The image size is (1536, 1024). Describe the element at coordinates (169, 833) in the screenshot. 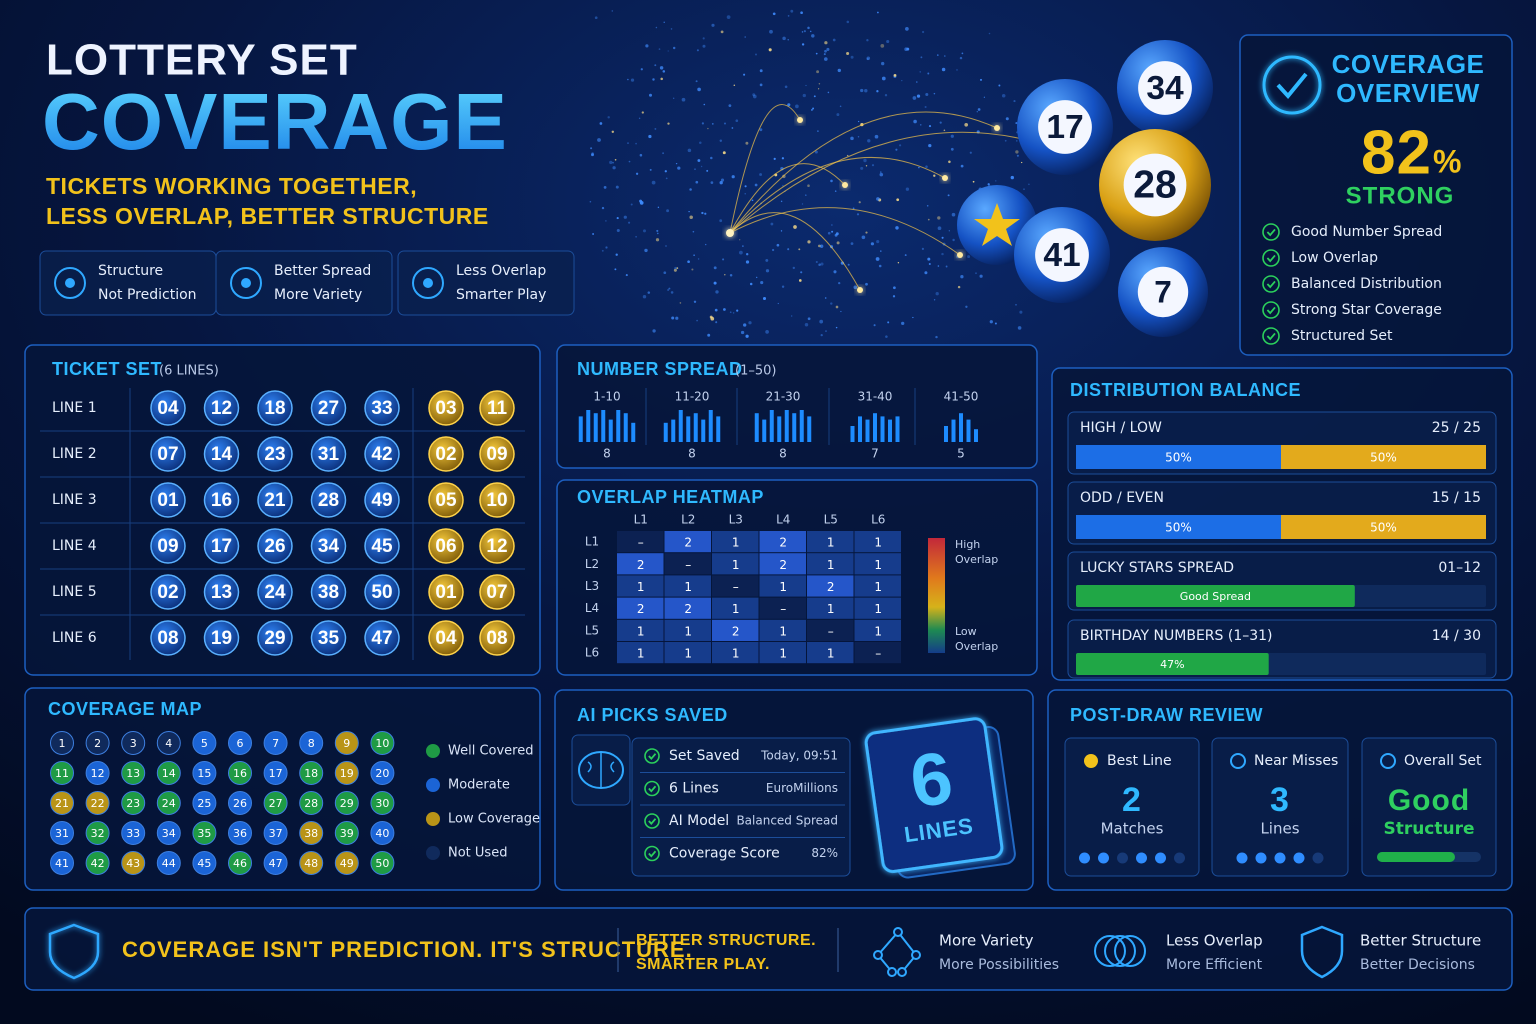

I see `map-number-label: 34` at that location.